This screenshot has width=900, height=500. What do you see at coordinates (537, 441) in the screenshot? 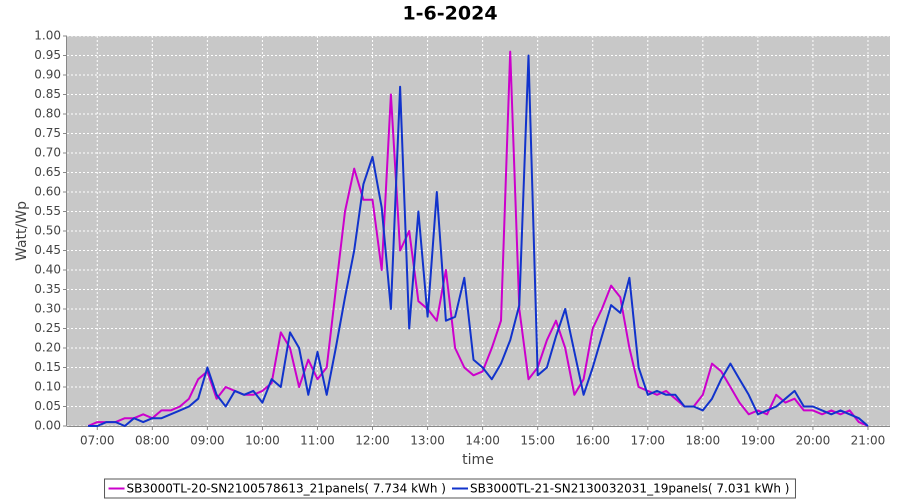
I see `x-tick-label: 15:00` at bounding box center [537, 441].